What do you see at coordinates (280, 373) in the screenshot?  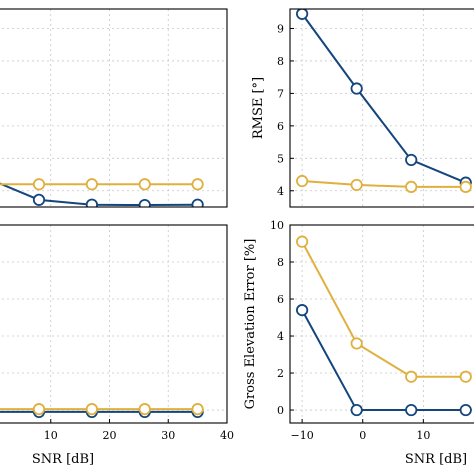 I see `y-tick-label: 2` at bounding box center [280, 373].